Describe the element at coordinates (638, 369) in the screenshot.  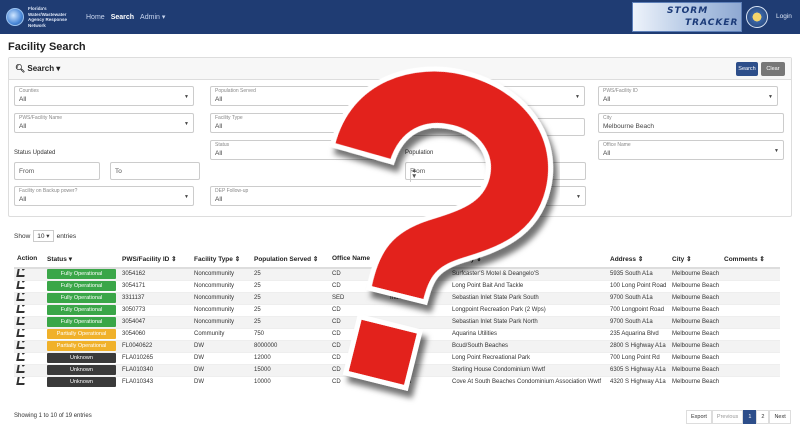
I see `address-cell: 6305 S Highway A1a` at that location.